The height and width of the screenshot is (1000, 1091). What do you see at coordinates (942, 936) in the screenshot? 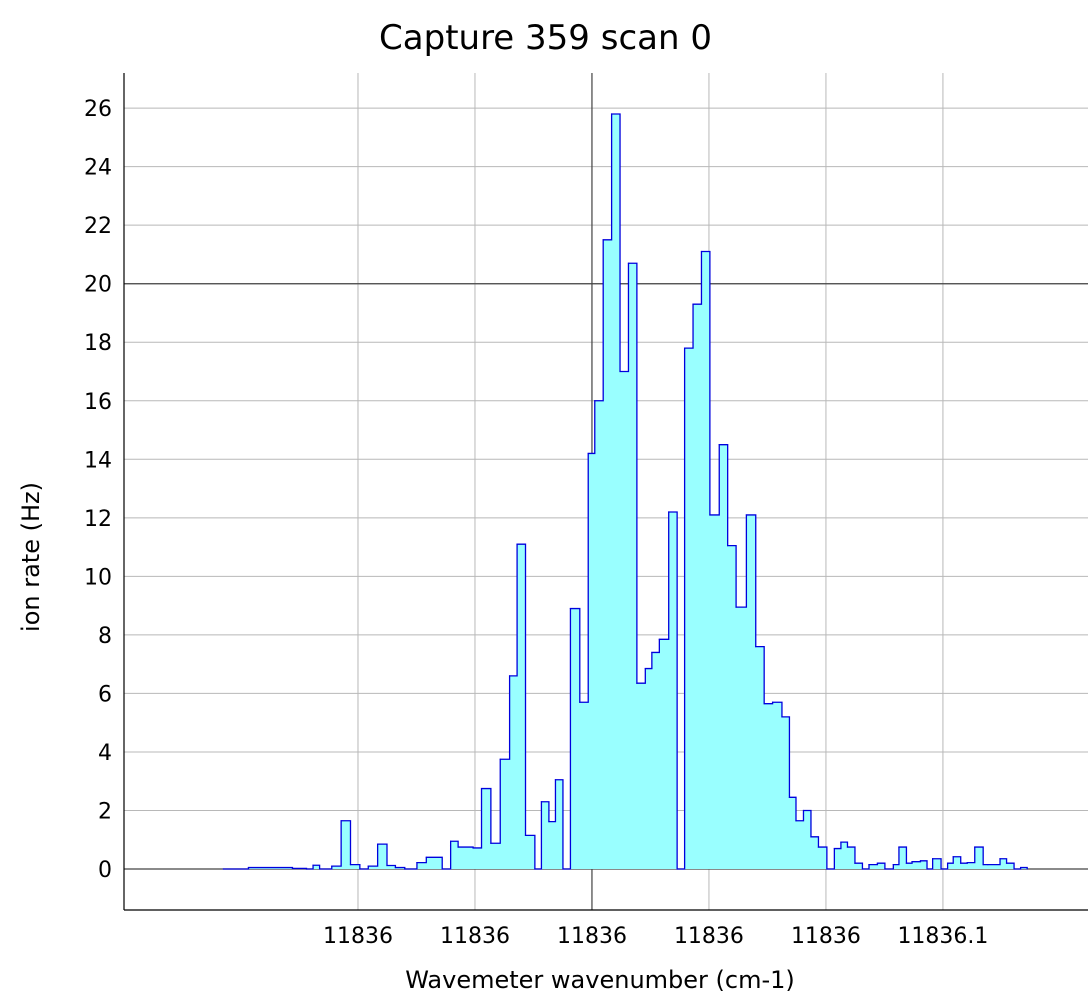
I see `x-tick-label: 11836.1` at bounding box center [942, 936].